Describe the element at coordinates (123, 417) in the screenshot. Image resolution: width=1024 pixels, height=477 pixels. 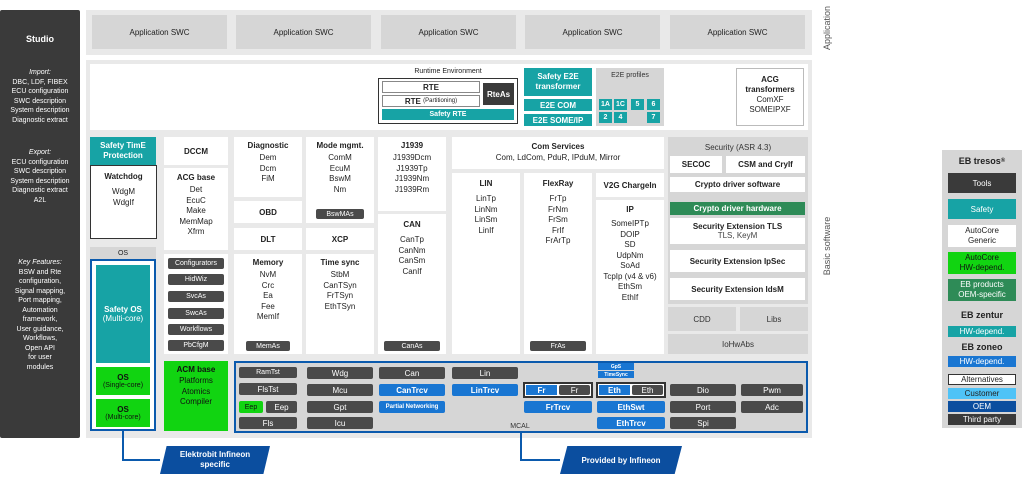
I see `os-multi-sub: (Multi-core)` at that location.